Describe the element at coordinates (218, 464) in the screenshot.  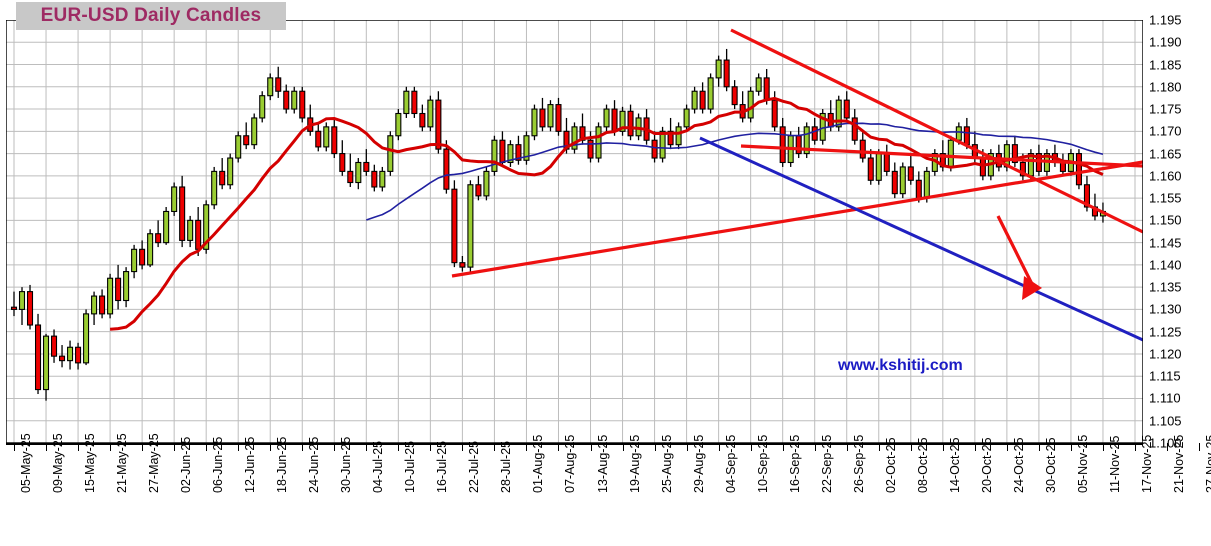
I see `x-axis-tick-label: 06-Jun-25` at that location.